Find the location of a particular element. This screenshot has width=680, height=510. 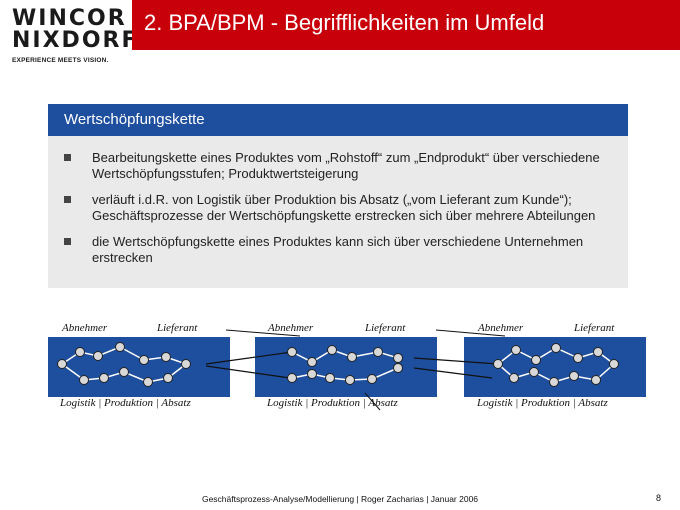

chain-2-graph is located at coordinates (345, 365).